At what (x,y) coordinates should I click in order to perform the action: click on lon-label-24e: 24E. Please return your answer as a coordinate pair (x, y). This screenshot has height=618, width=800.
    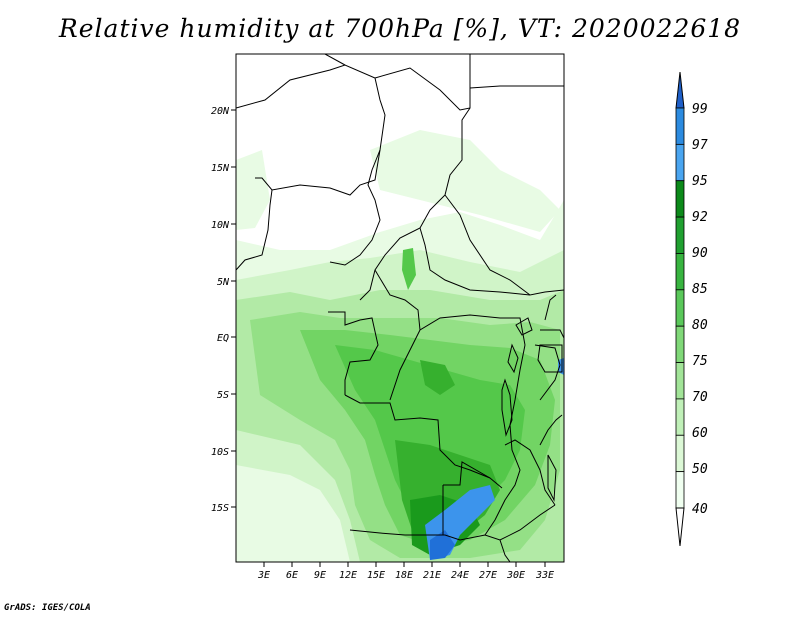
    Looking at the image, I should click on (460, 575).